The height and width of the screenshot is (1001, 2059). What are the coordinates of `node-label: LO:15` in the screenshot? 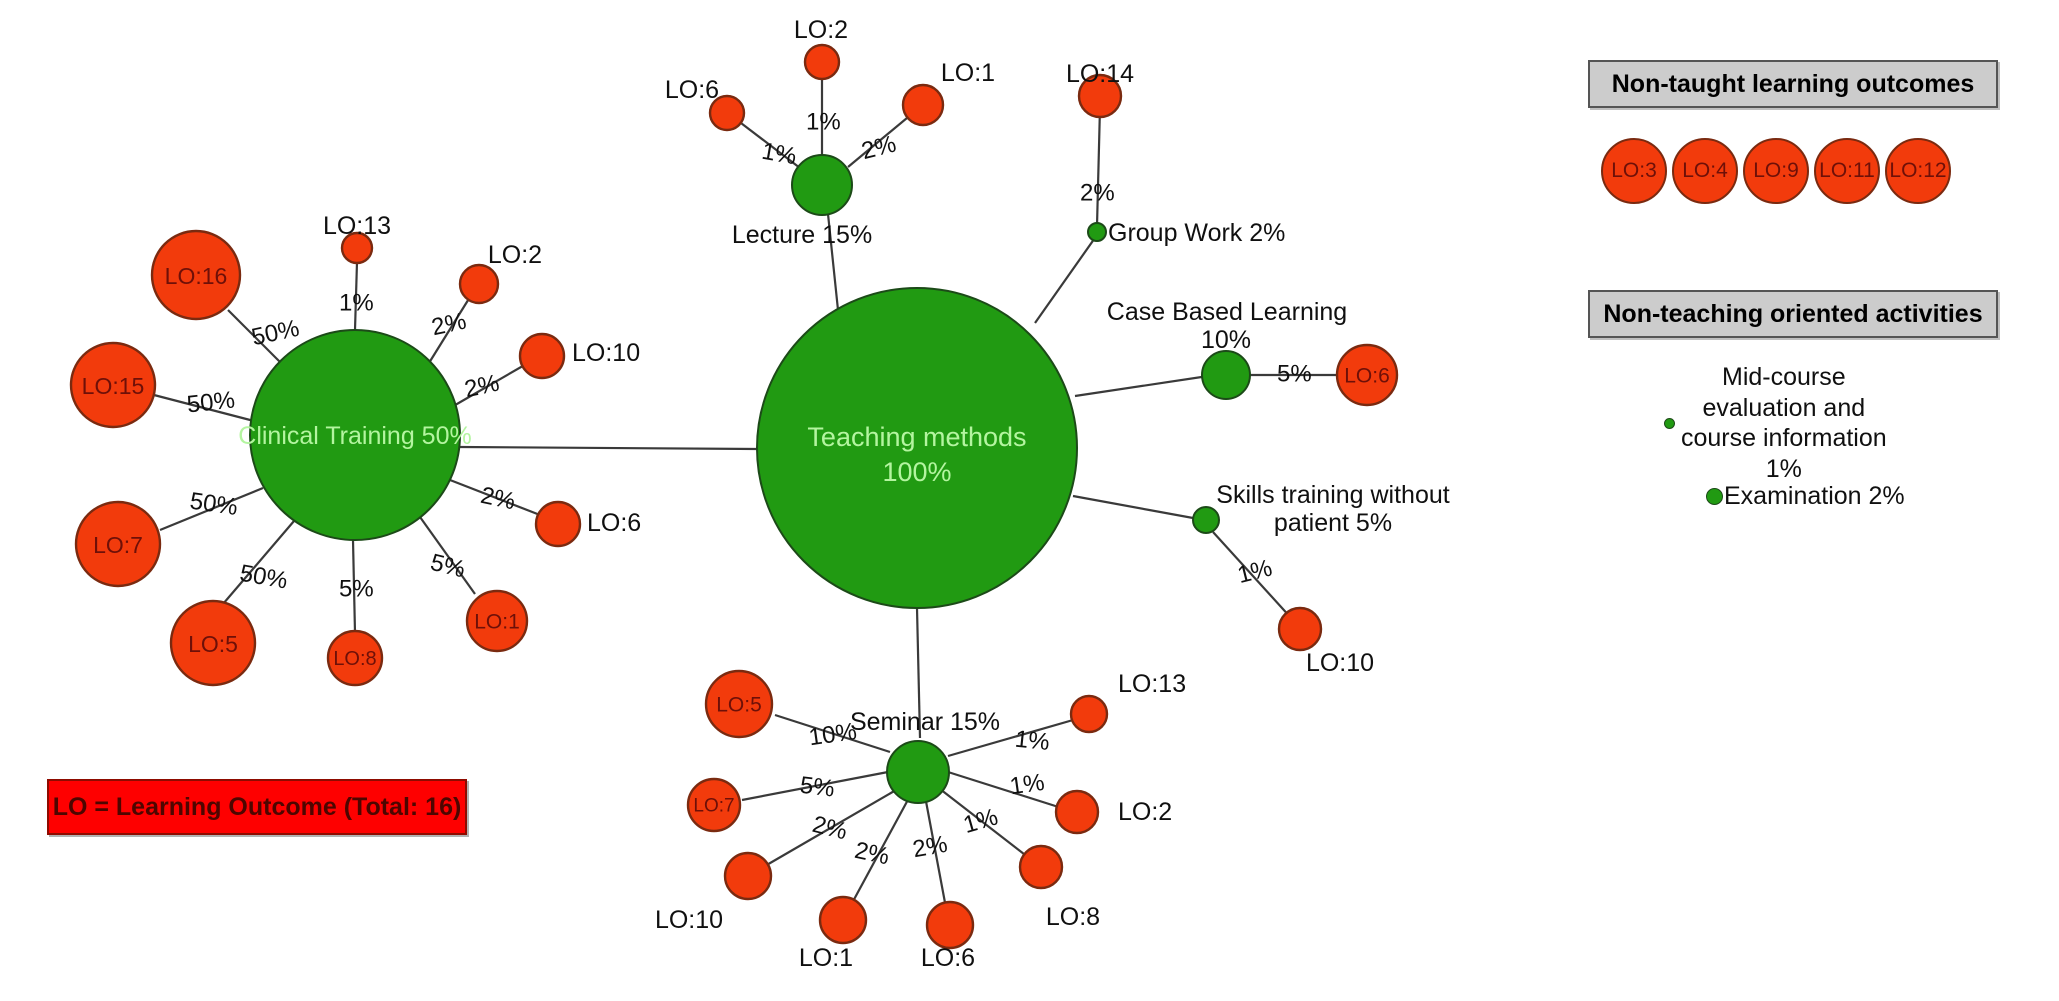 It's located at (113, 386).